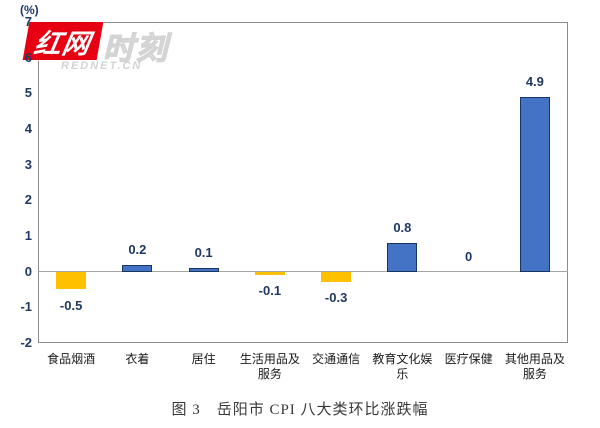 The image size is (600, 428). I want to click on category-label: 衣着, so click(137, 359).